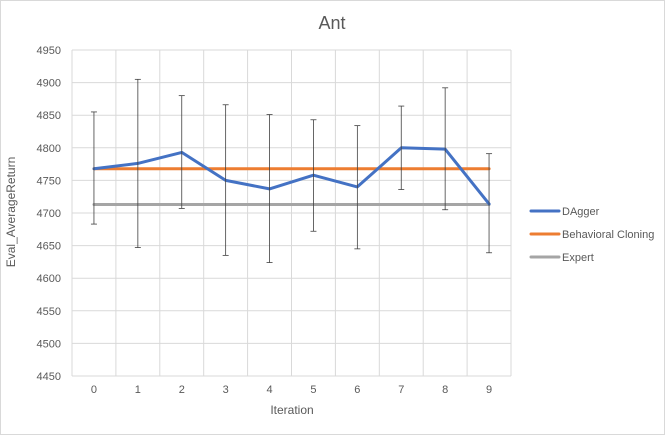  Describe the element at coordinates (49, 247) in the screenshot. I see `y-tick-label: 4650` at that location.